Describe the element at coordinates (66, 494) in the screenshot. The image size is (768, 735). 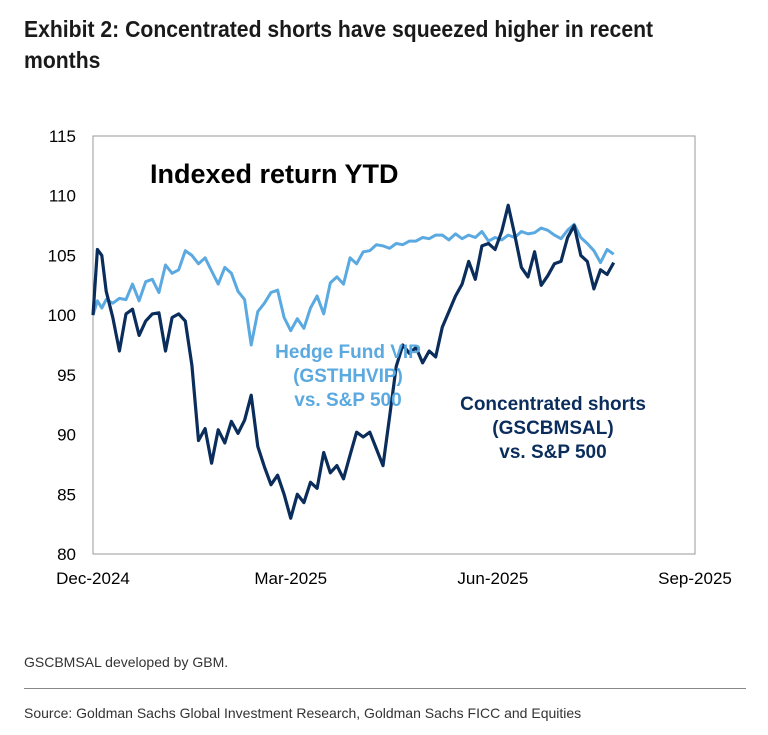
I see `y-tick-label: 85` at that location.